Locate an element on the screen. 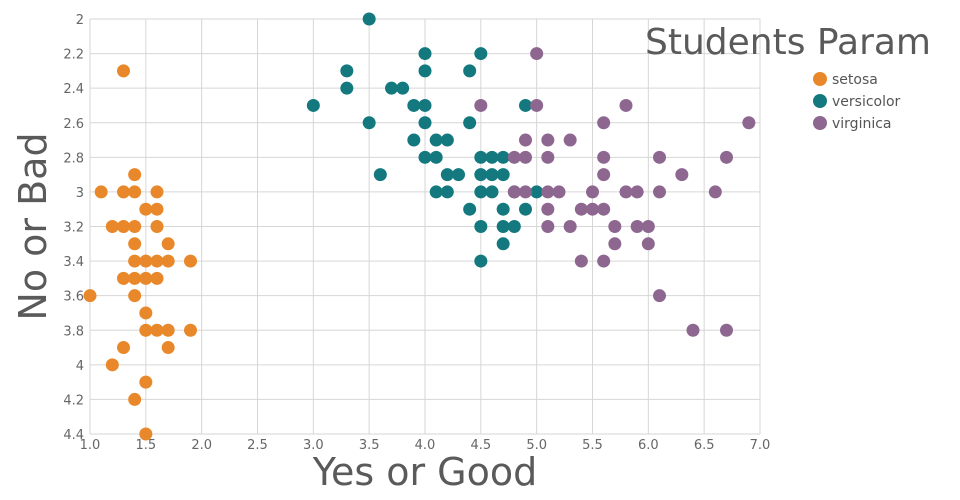  chart-title: Students Param is located at coordinates (788, 42).